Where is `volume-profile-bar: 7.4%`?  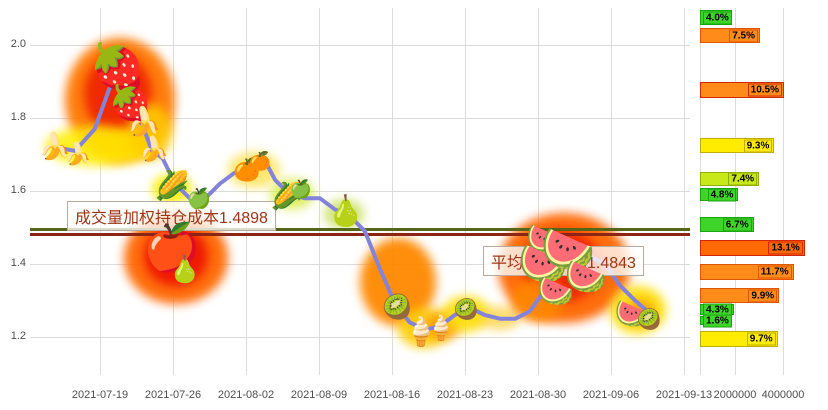
volume-profile-bar: 7.4% is located at coordinates (730, 179).